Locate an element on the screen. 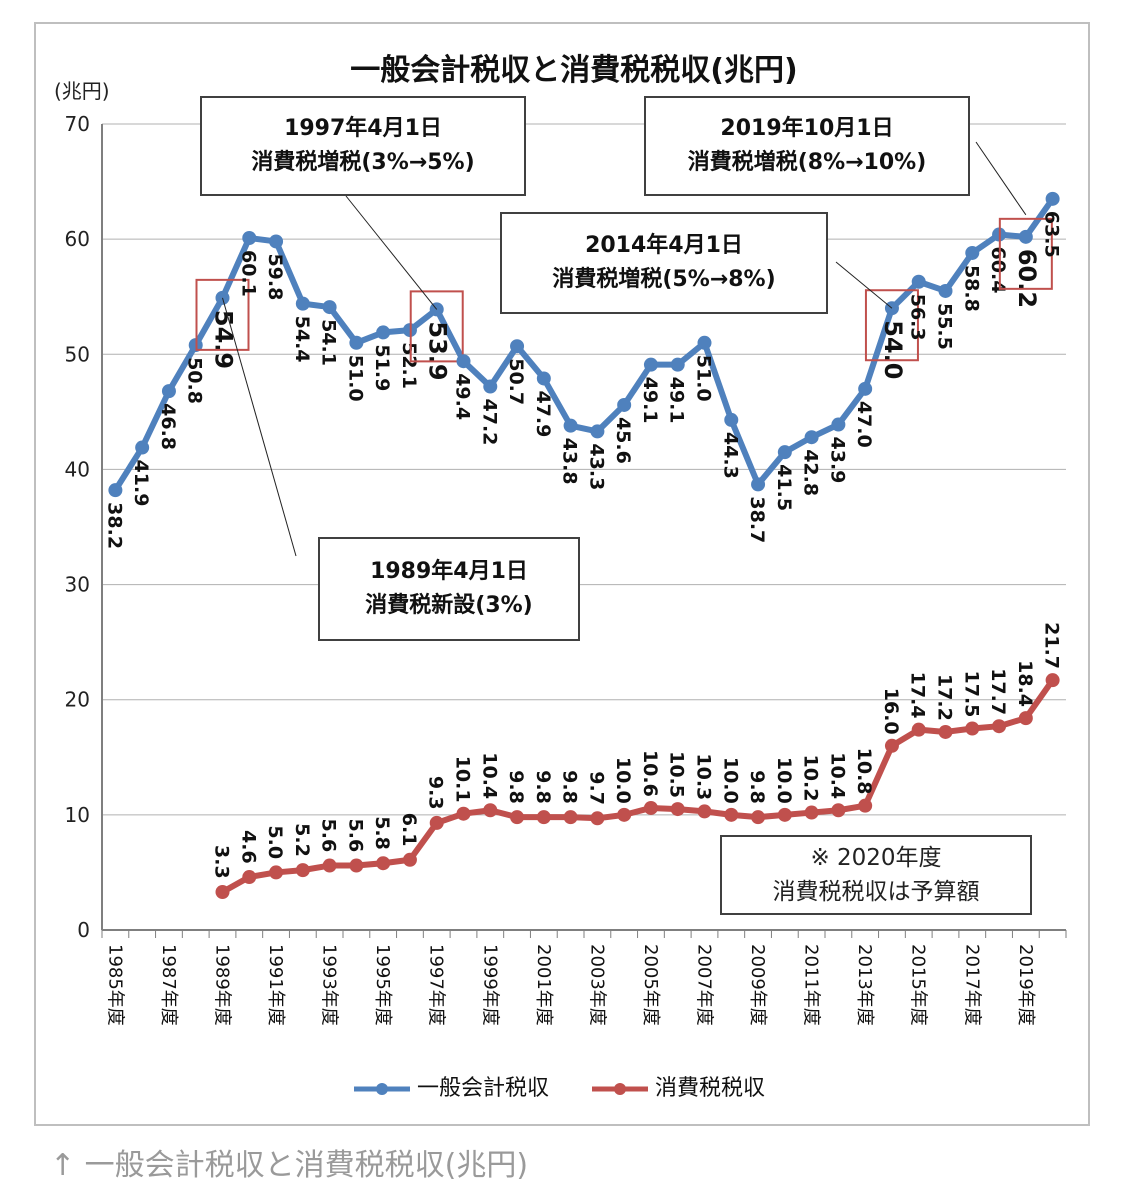 The width and height of the screenshot is (1125, 1194). data-label: 9.7 is located at coordinates (596, 788).